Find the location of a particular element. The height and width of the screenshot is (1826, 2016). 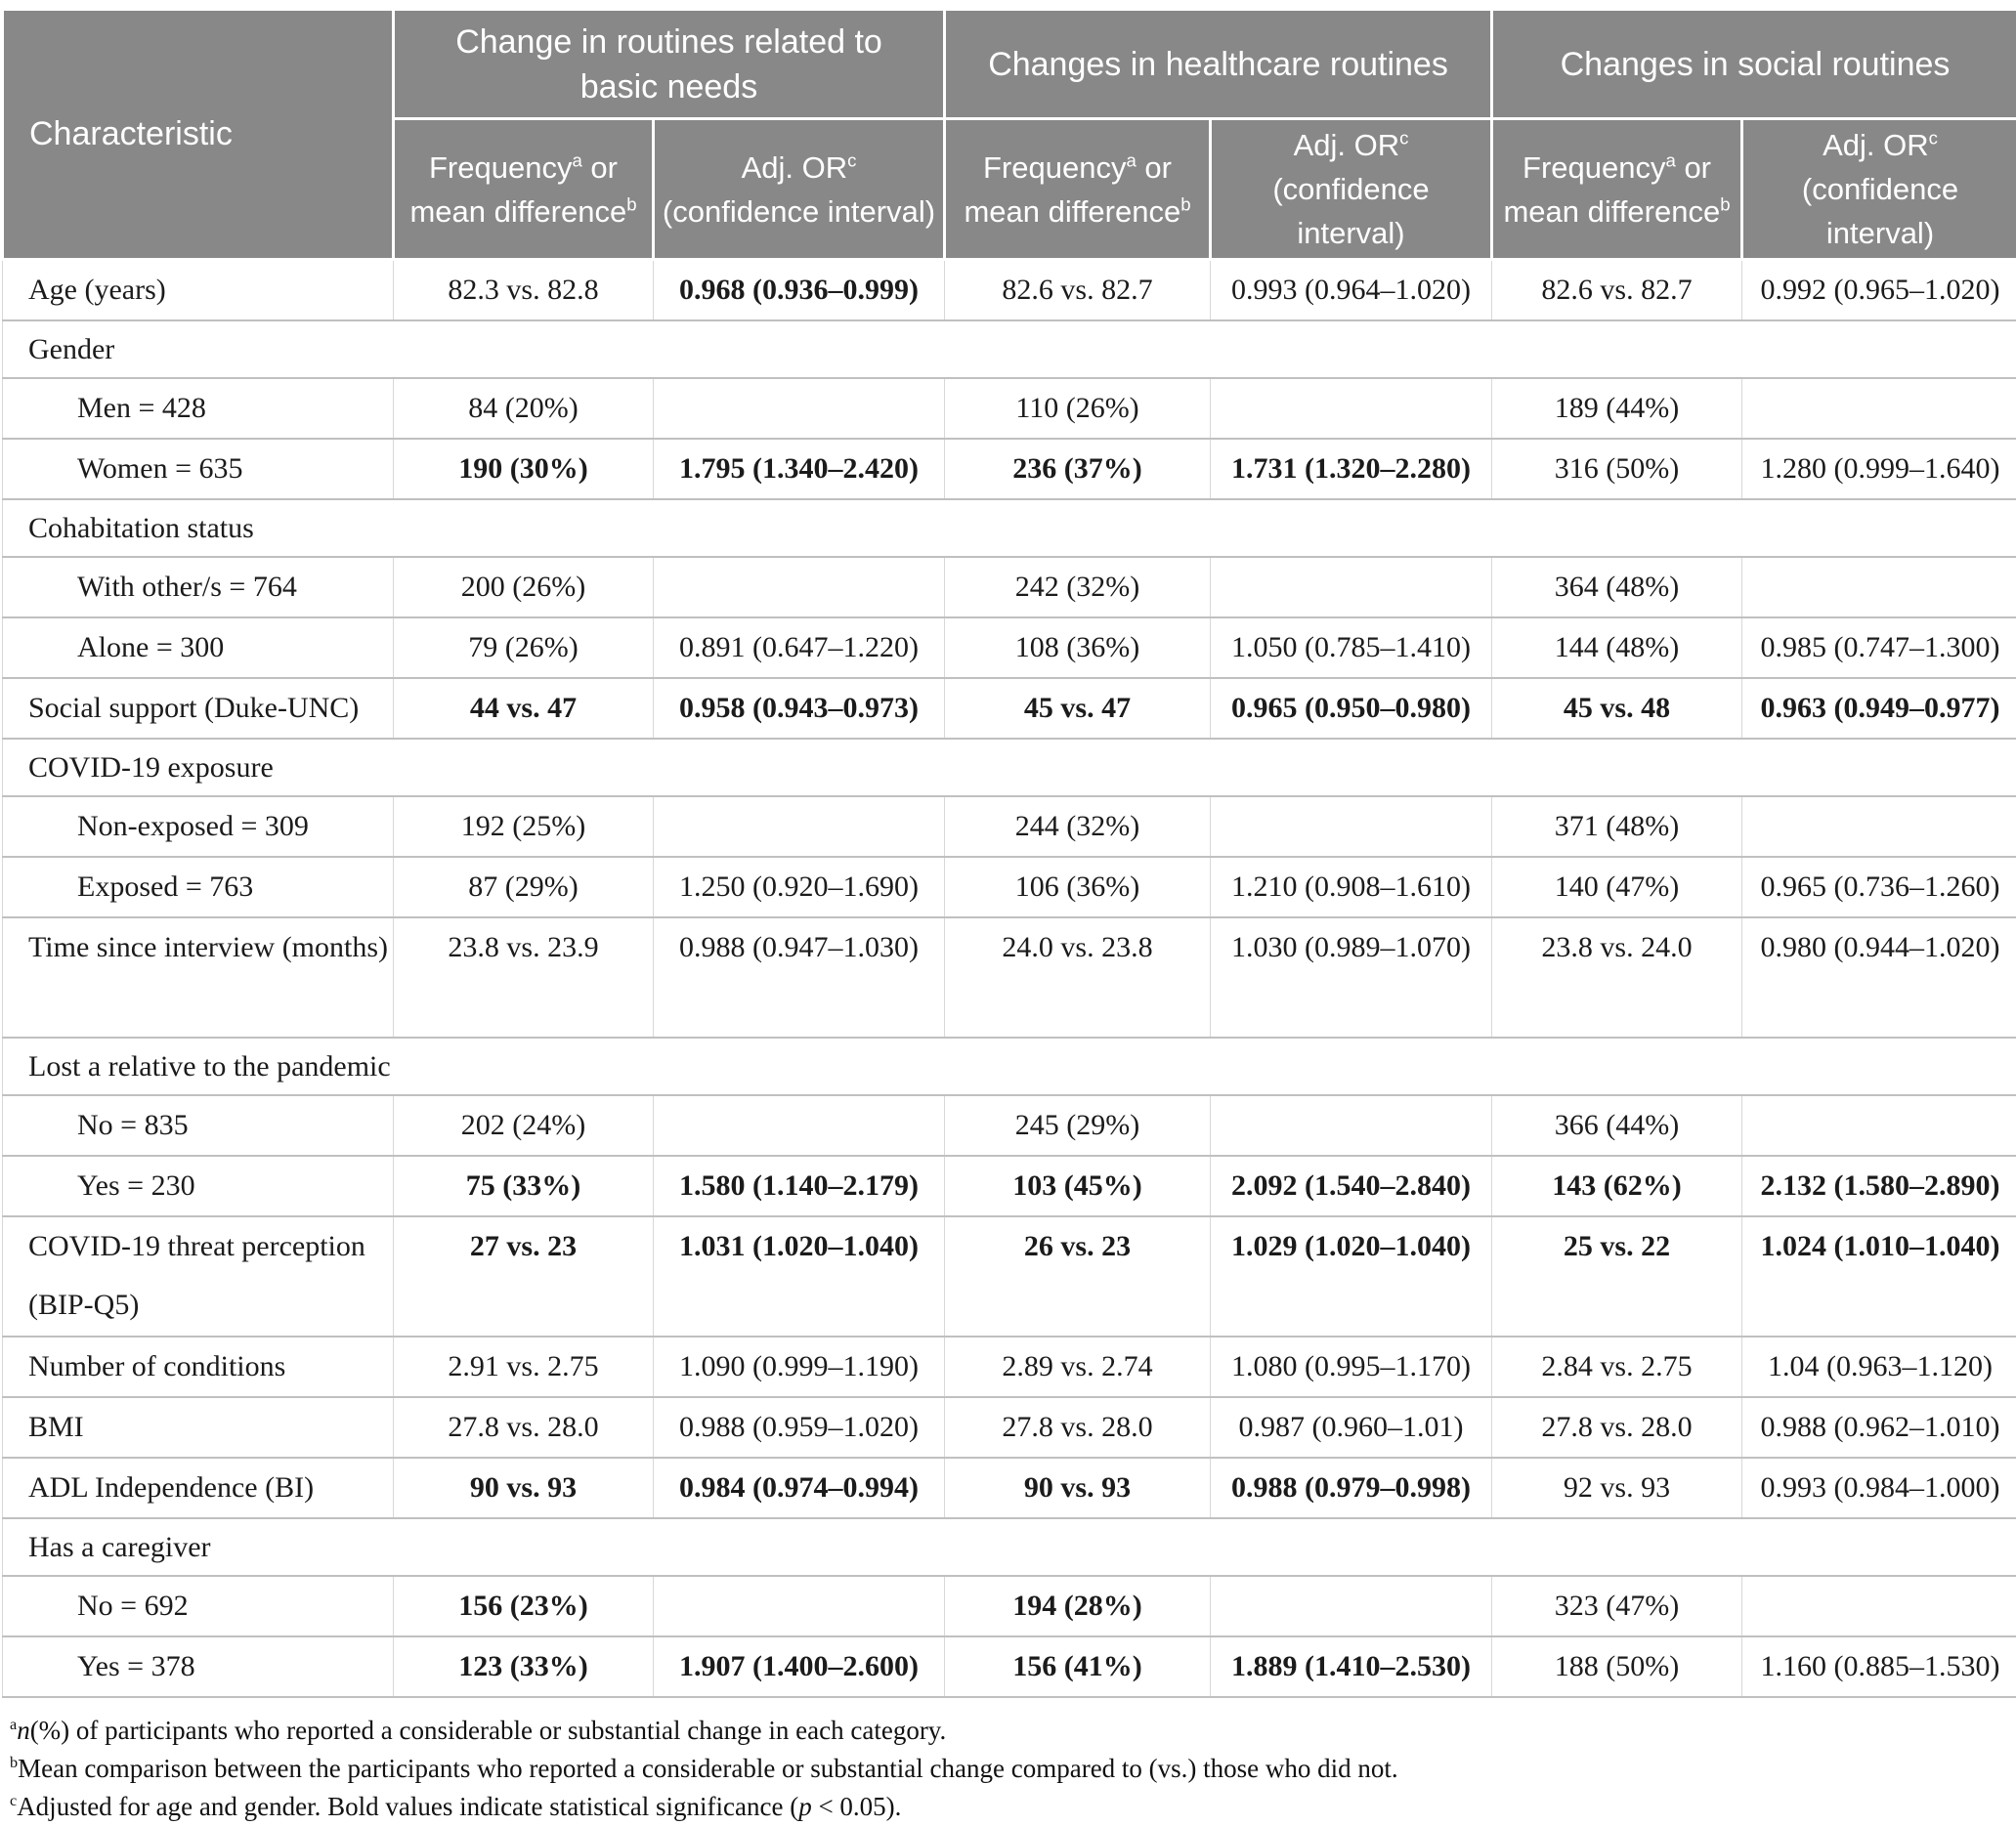

data-cell: 2.89 vs. 2.74 is located at coordinates (1078, 1367).